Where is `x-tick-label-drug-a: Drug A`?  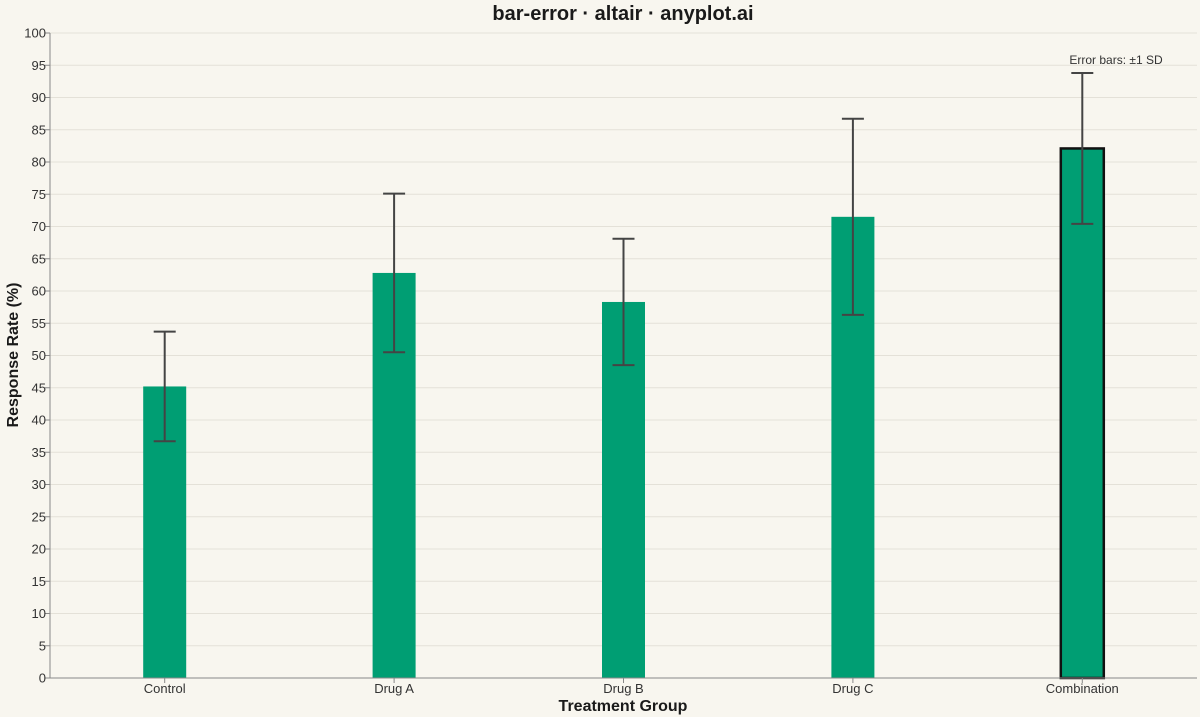
x-tick-label-drug-a: Drug A is located at coordinates (394, 688).